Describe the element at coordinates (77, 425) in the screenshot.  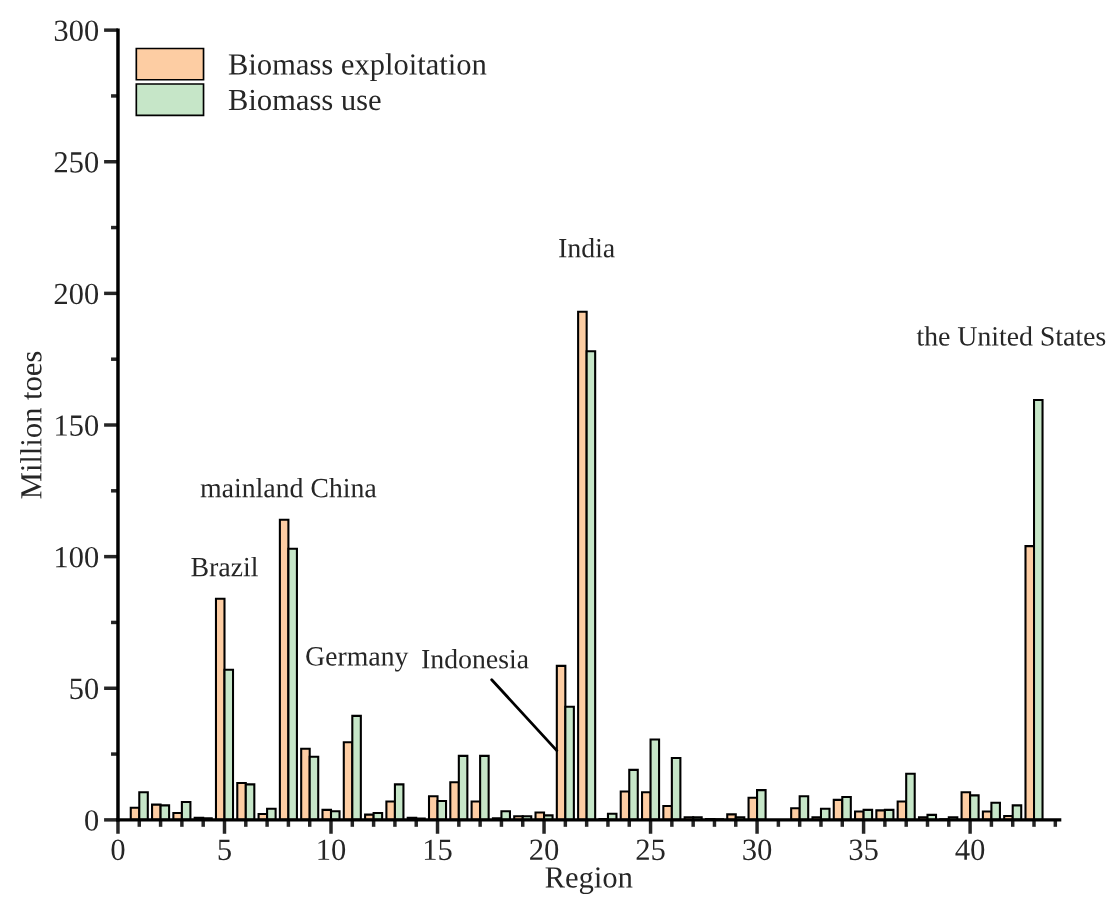
I see `y-tick-label: 150` at that location.